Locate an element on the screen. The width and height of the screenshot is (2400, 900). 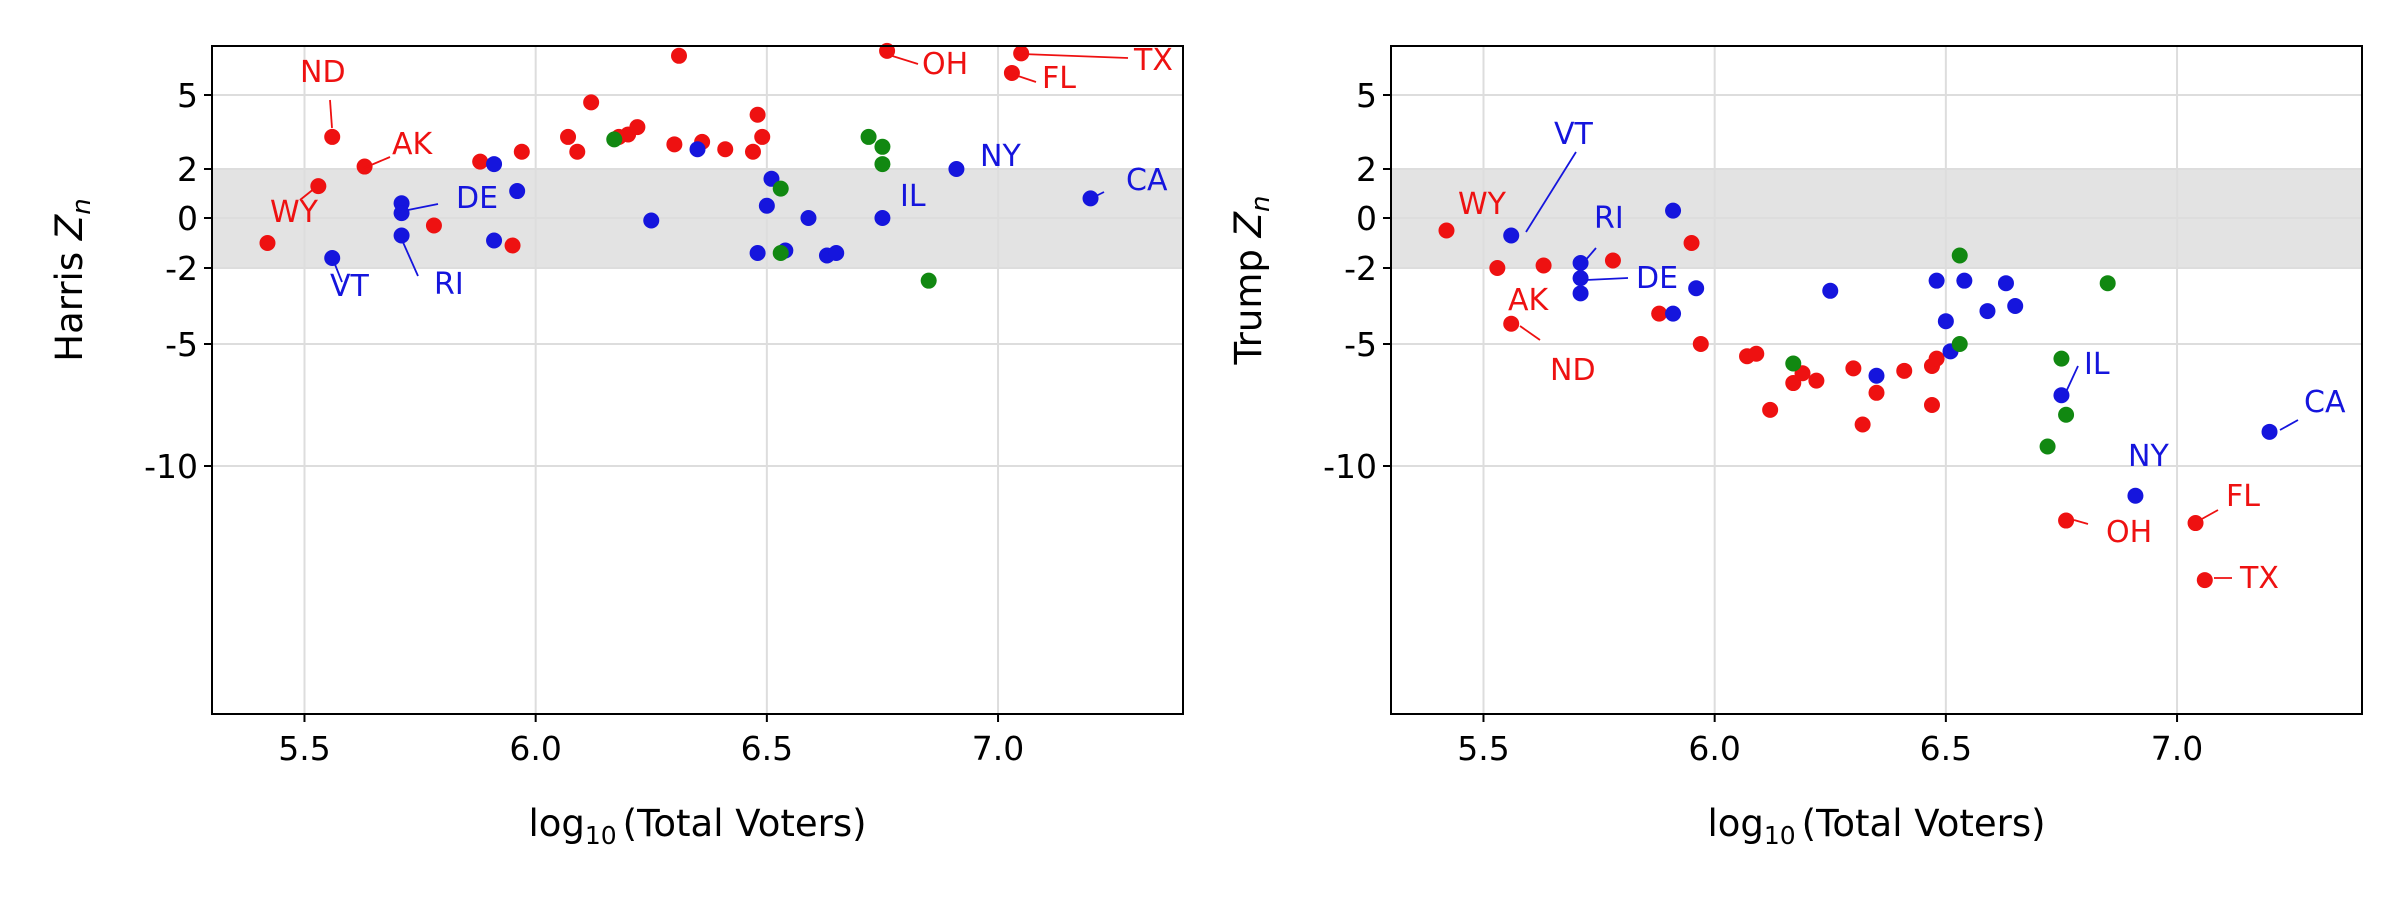
y-axis-title: Trump Zn is located at coordinates (1251, 281).